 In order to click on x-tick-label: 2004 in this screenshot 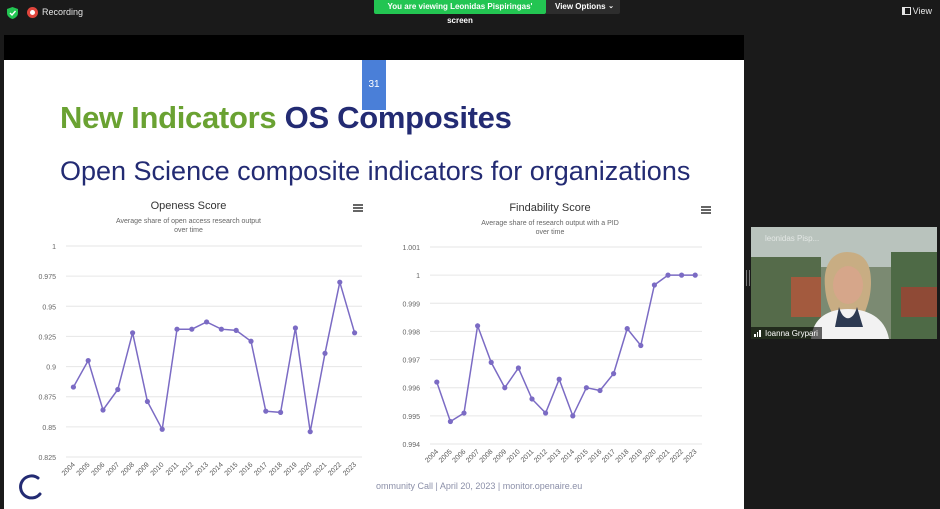, I will do `click(69, 469)`.